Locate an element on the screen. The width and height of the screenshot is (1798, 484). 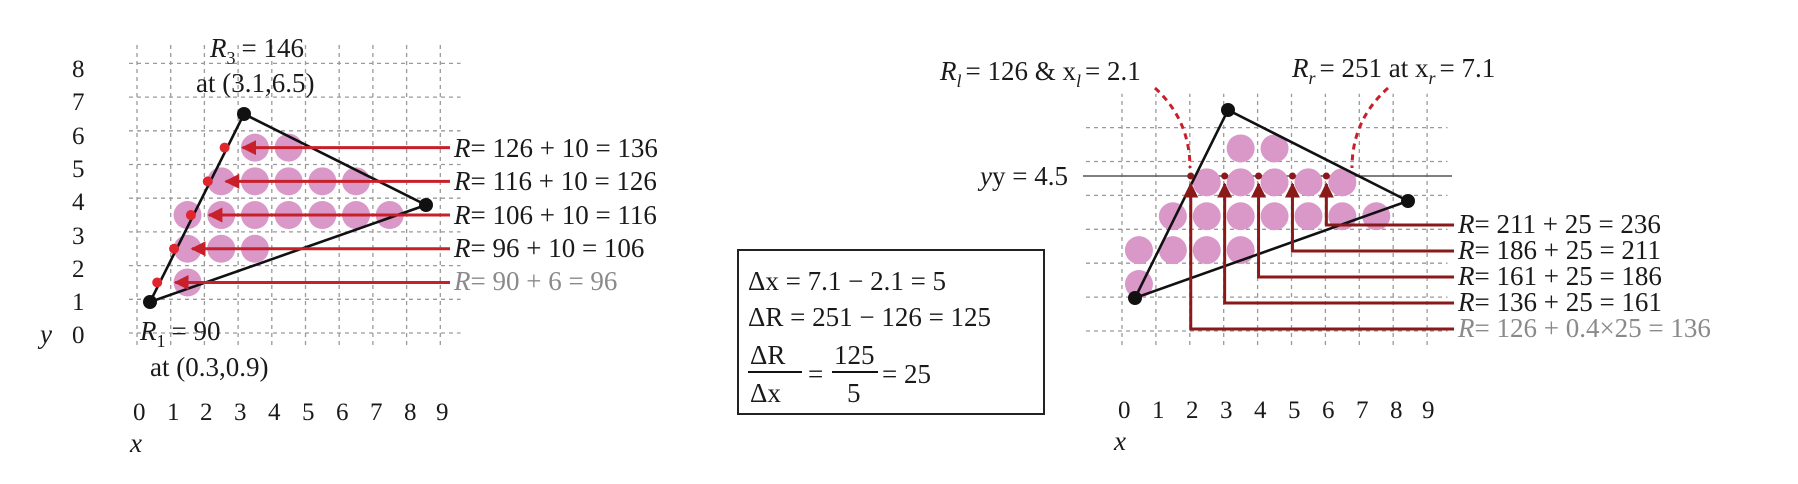
right-equation-1: R= 211 + 25 = 236 is located at coordinates (1559, 224).